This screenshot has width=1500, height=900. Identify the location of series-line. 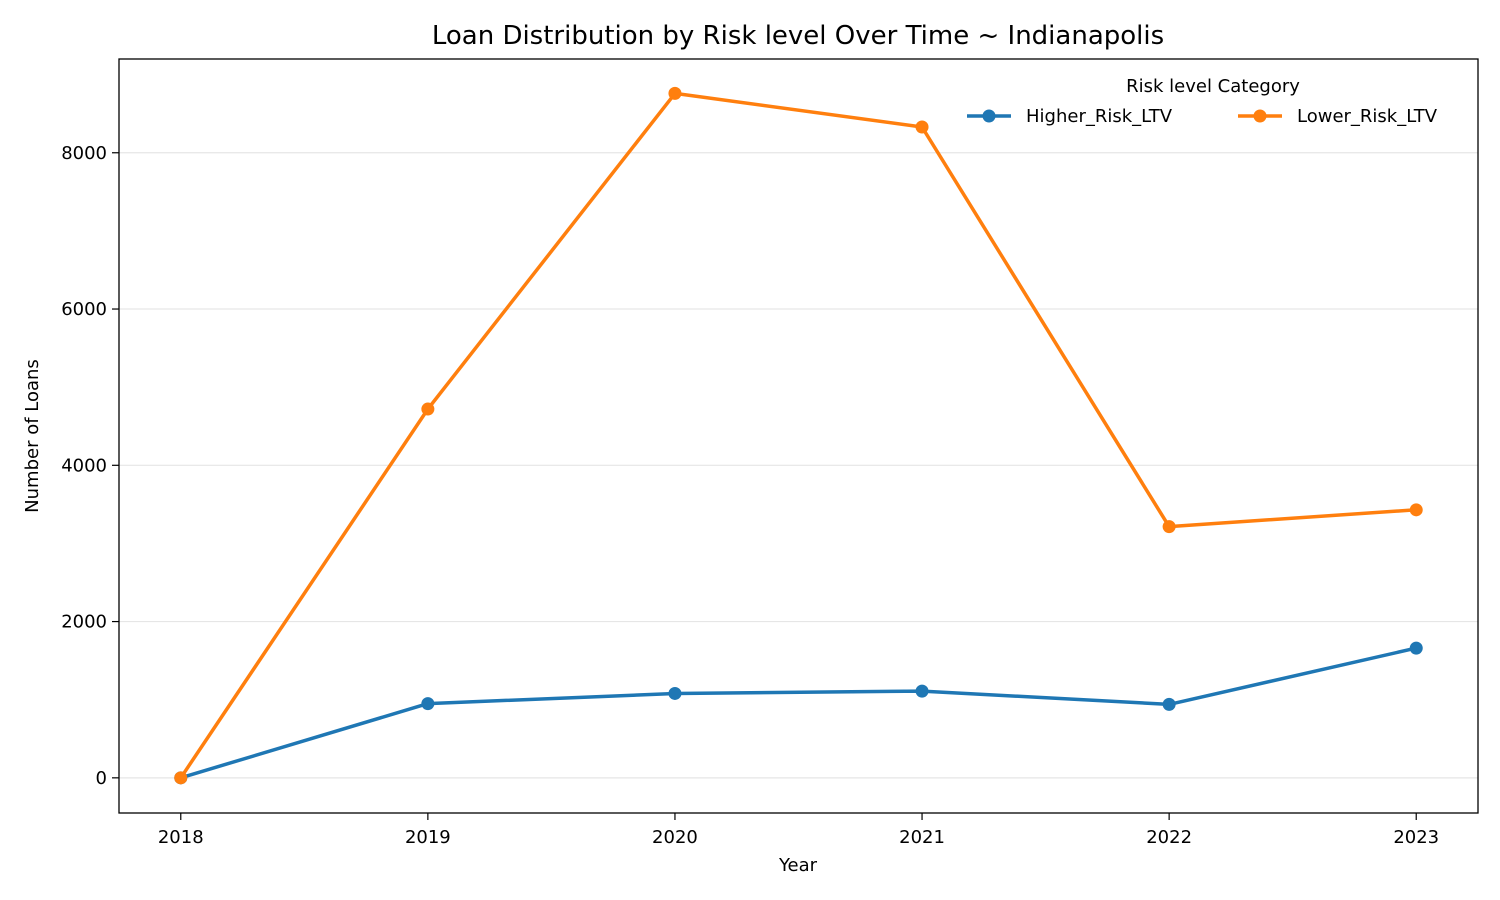
(798, 713).